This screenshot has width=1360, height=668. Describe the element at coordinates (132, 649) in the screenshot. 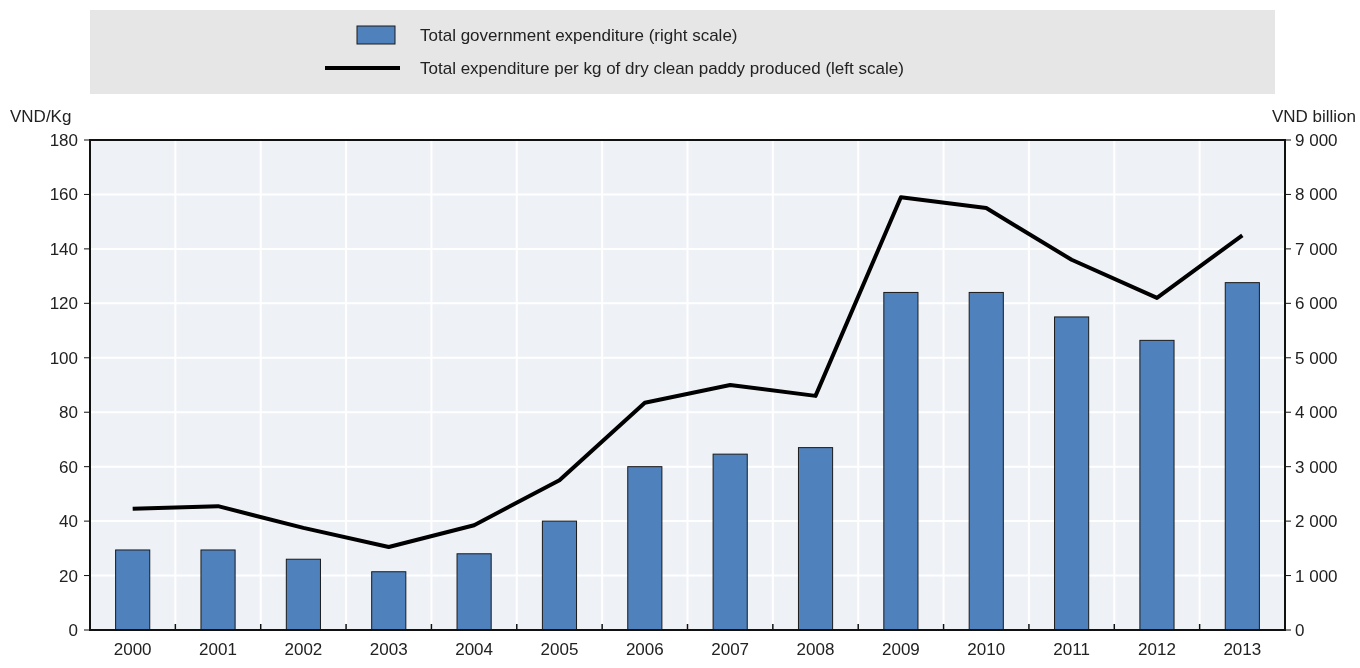

I see `x-tick-label: 2000` at that location.